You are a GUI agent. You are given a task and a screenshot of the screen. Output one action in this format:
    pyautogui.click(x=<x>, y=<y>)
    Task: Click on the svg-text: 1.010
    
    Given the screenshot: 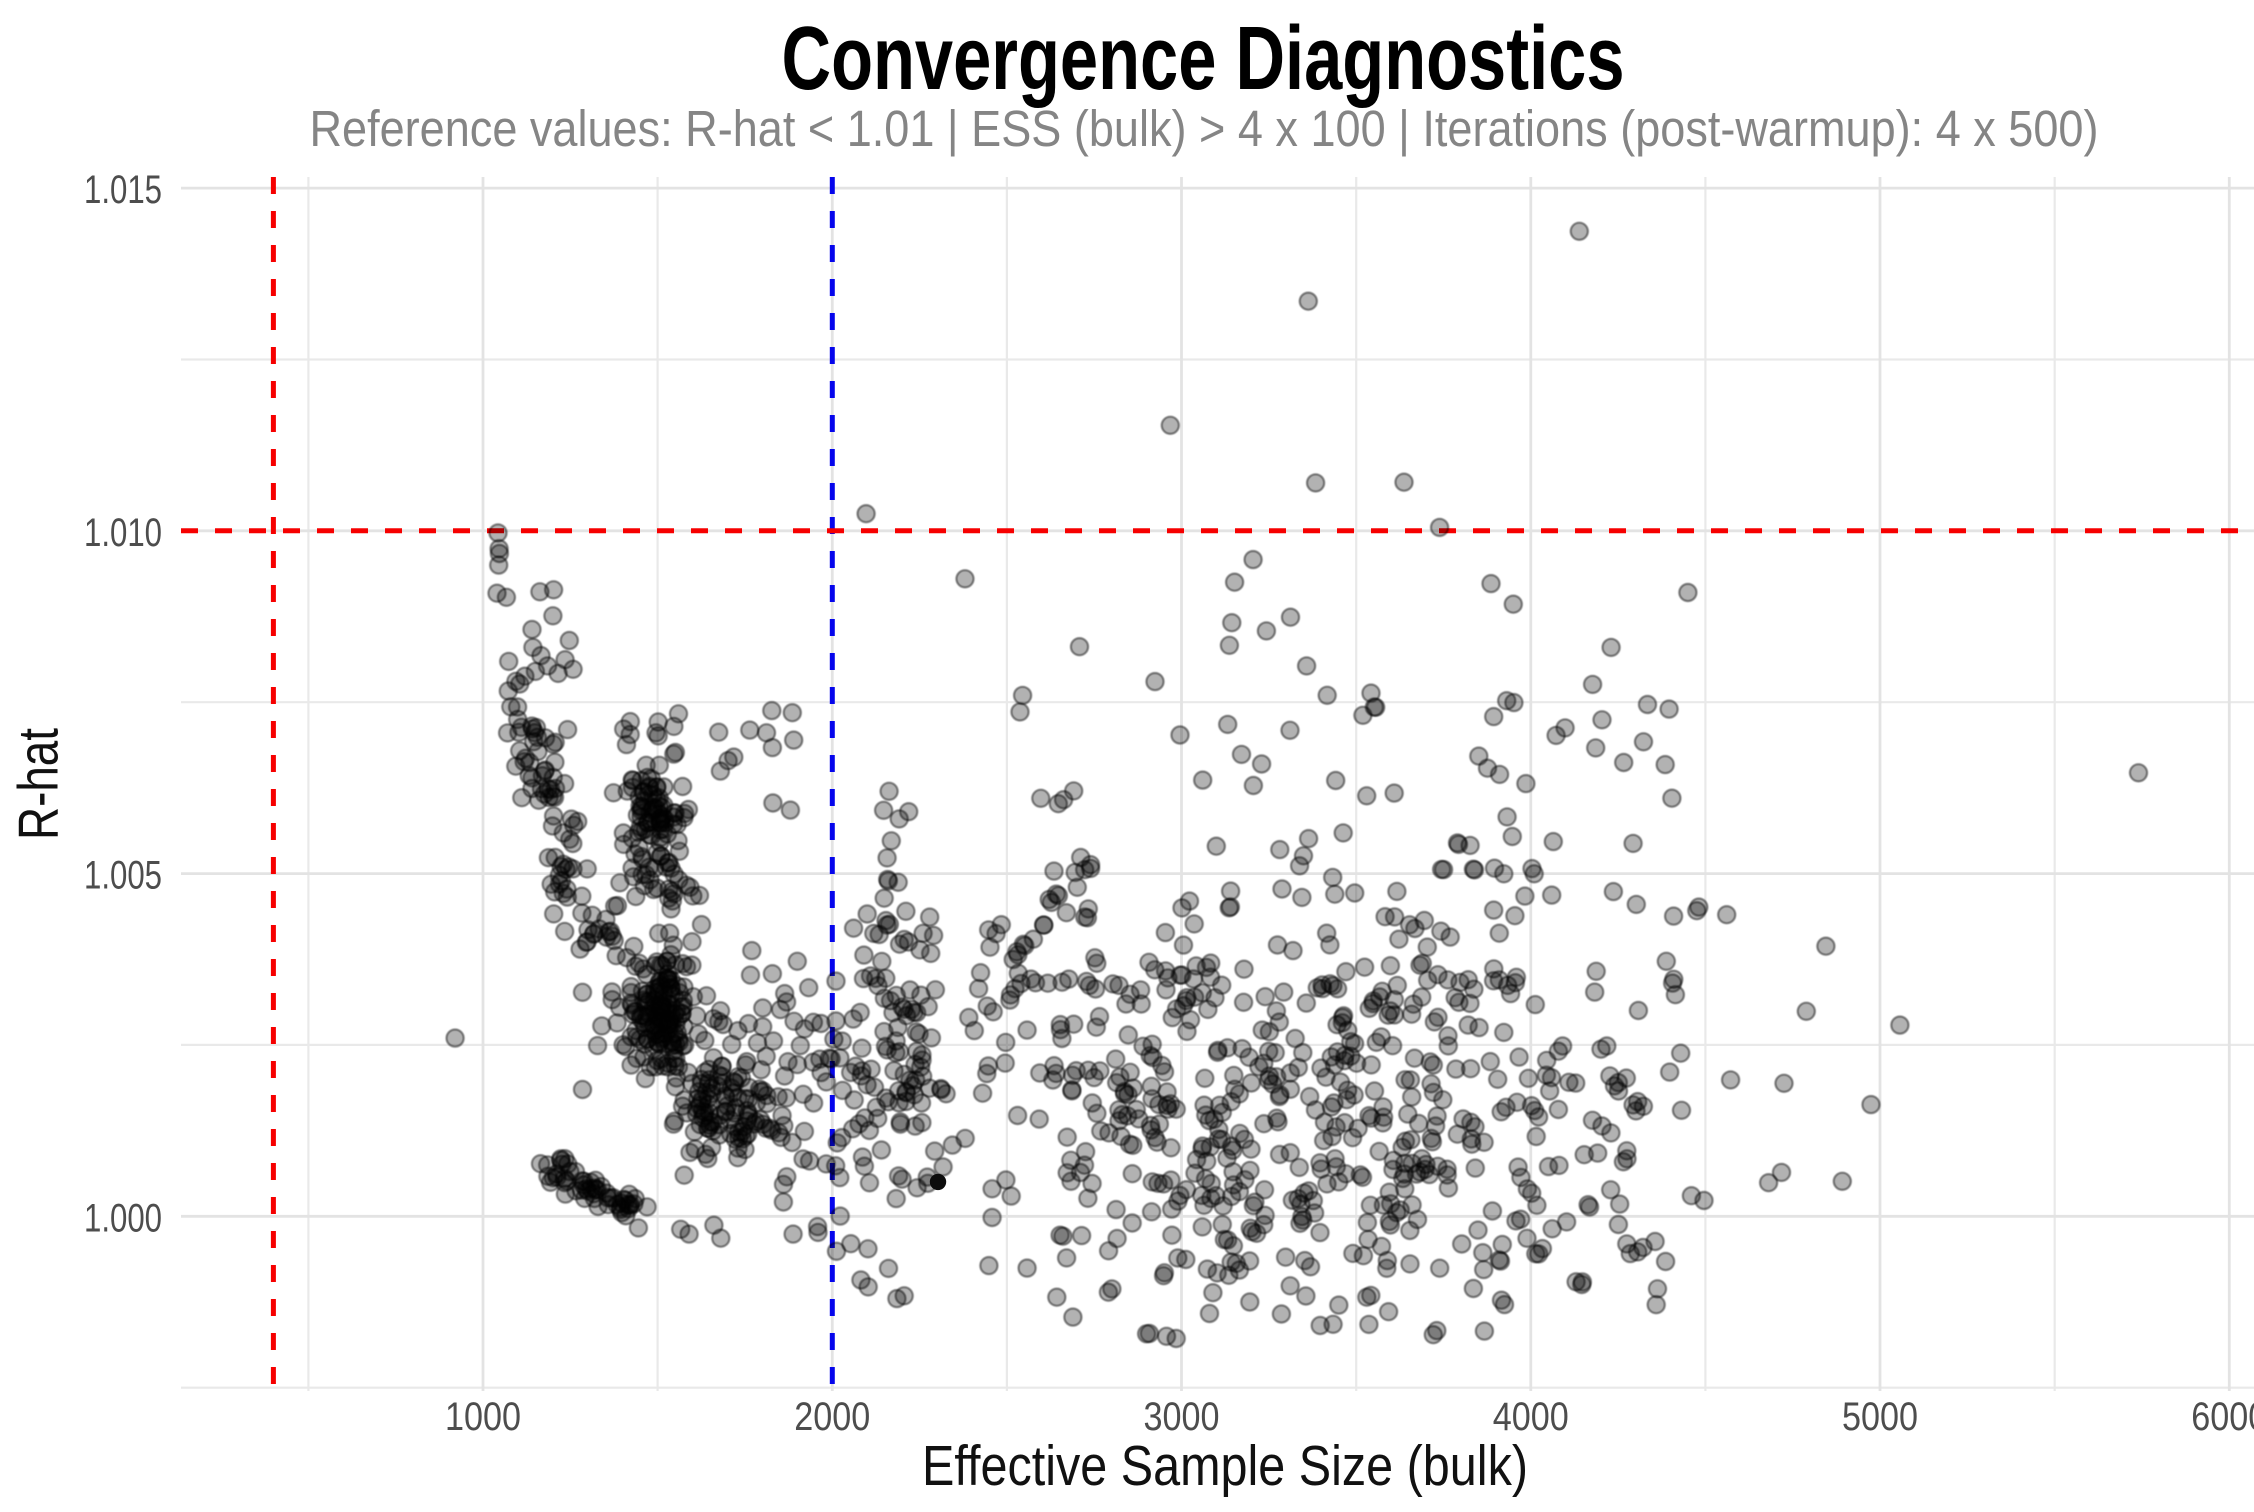 What is the action you would take?
    pyautogui.click(x=123, y=533)
    